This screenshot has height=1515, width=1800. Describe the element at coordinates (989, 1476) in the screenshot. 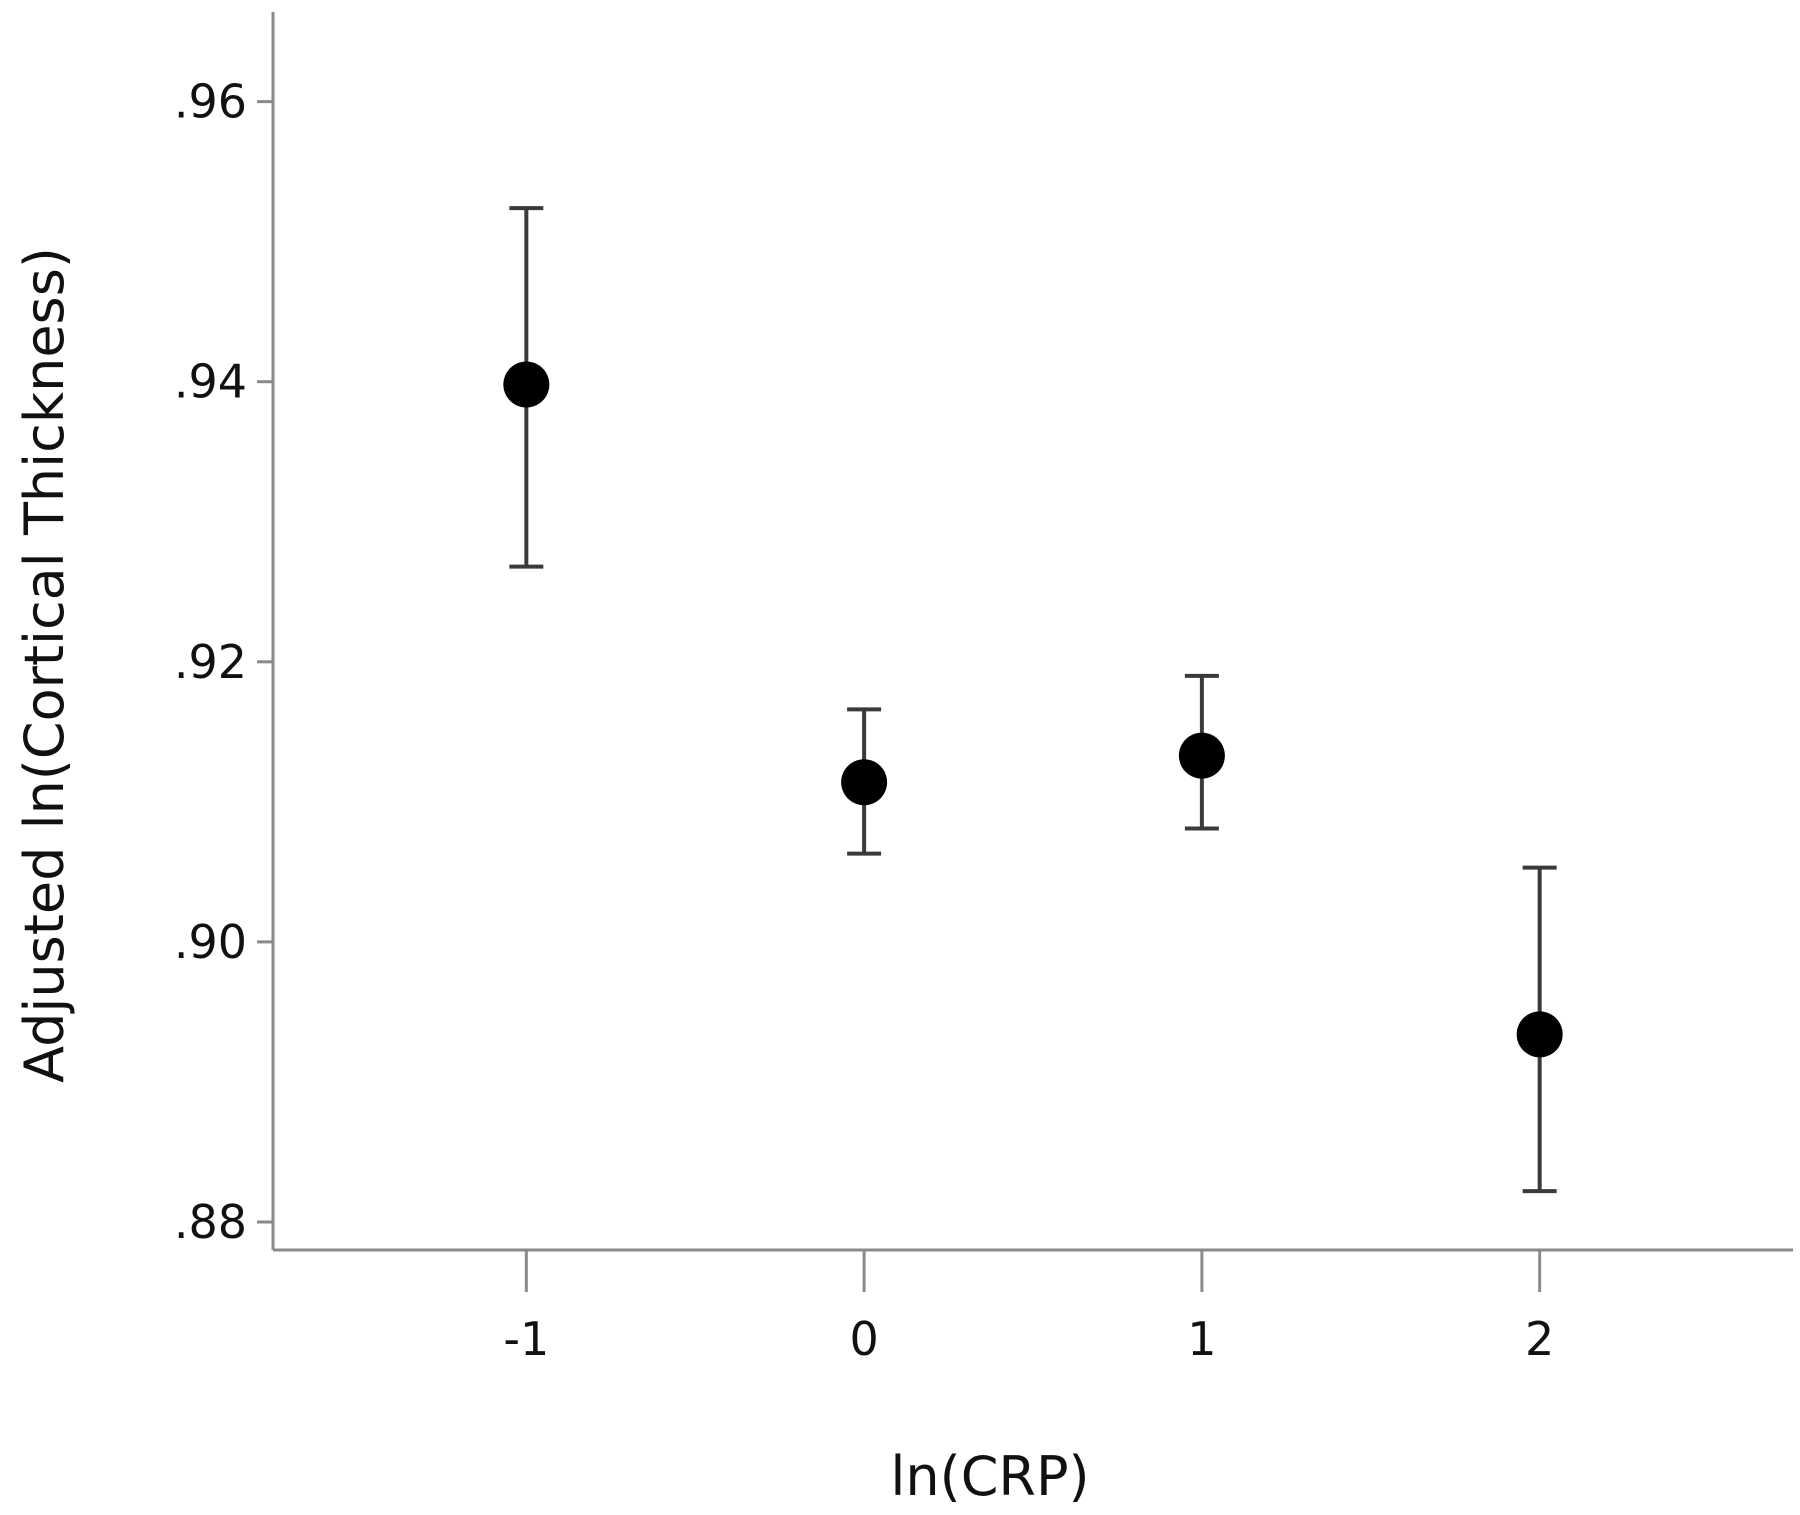

I see `x-axis-title: ln(CRP)` at that location.